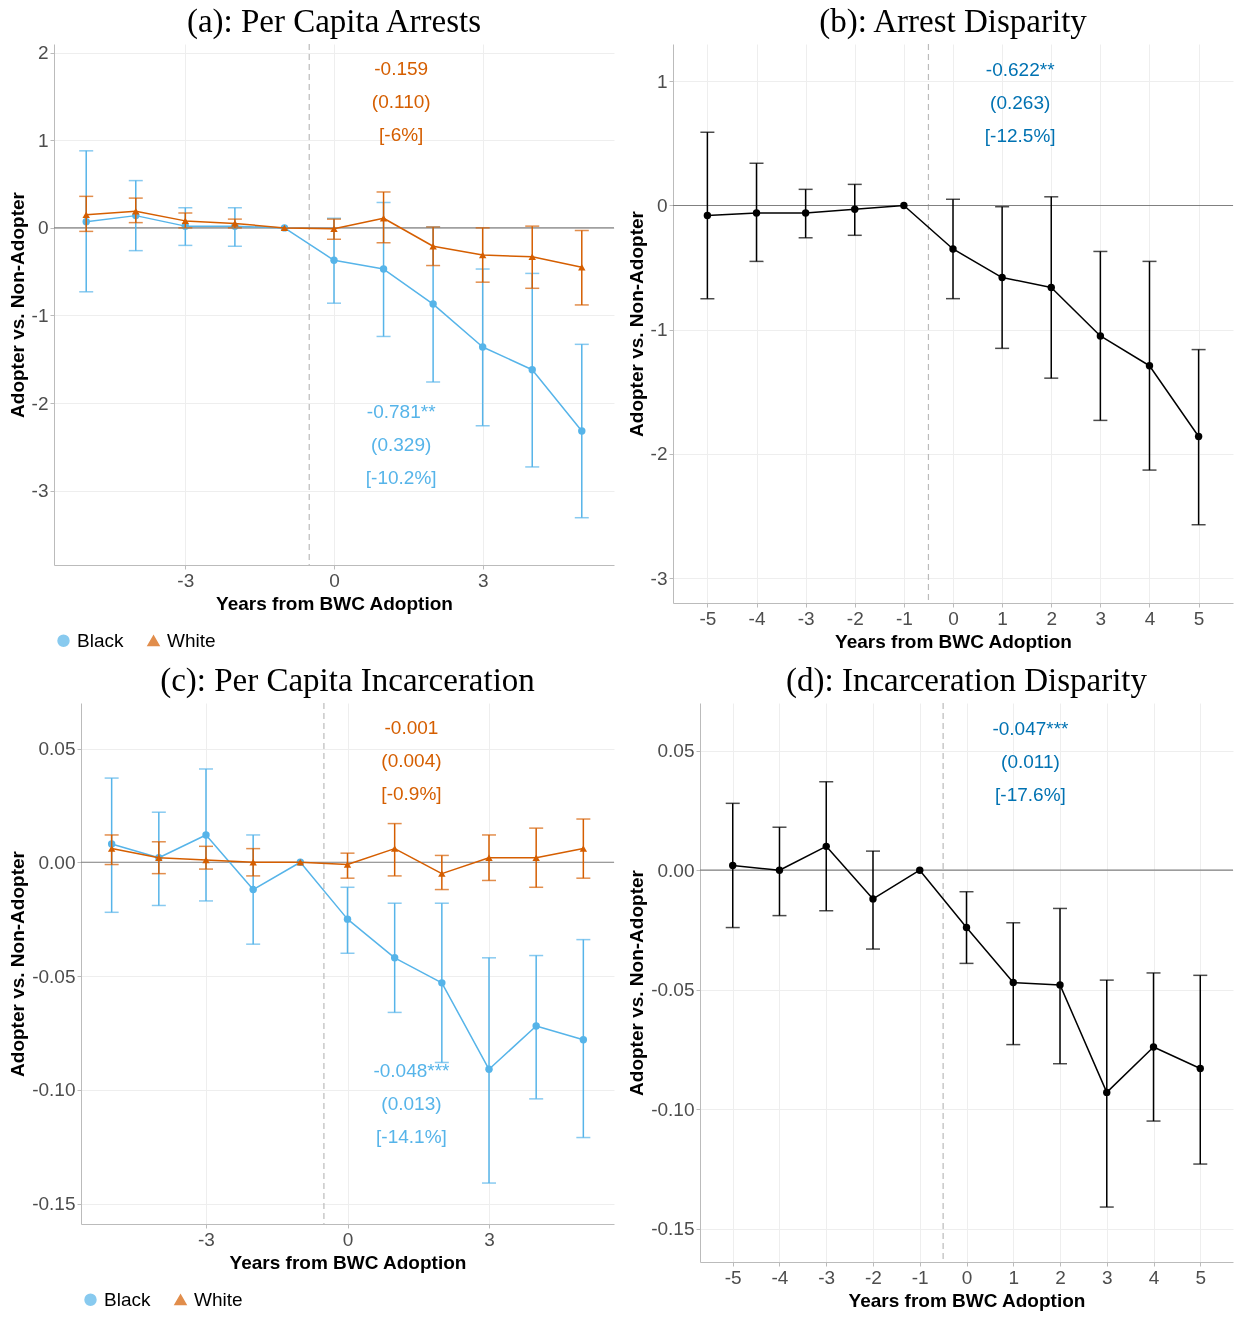 The image size is (1238, 1319). Describe the element at coordinates (412, 1104) in the screenshot. I see `annotation: -0.048*** (0.013) [-14.1%]` at that location.